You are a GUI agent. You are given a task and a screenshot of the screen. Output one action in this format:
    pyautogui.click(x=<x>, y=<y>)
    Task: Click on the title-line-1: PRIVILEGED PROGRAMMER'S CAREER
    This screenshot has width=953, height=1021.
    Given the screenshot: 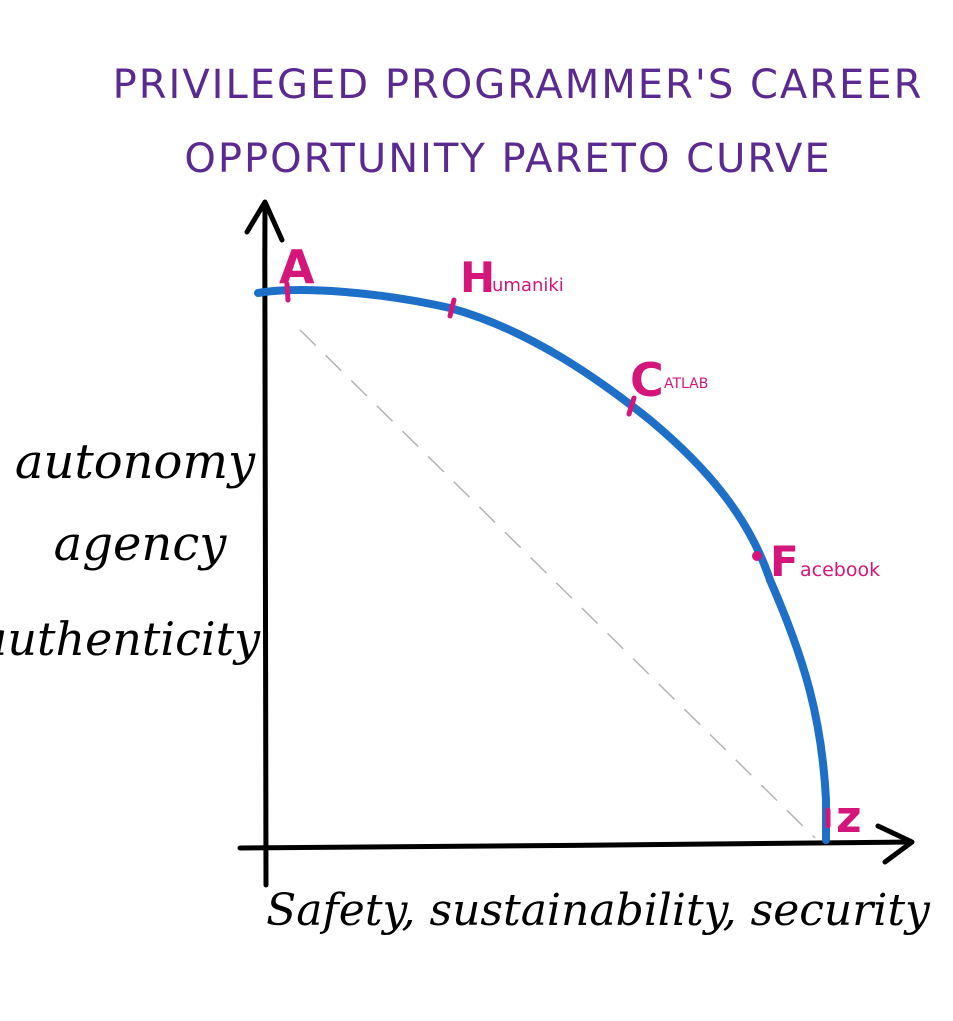 What is the action you would take?
    pyautogui.click(x=518, y=85)
    